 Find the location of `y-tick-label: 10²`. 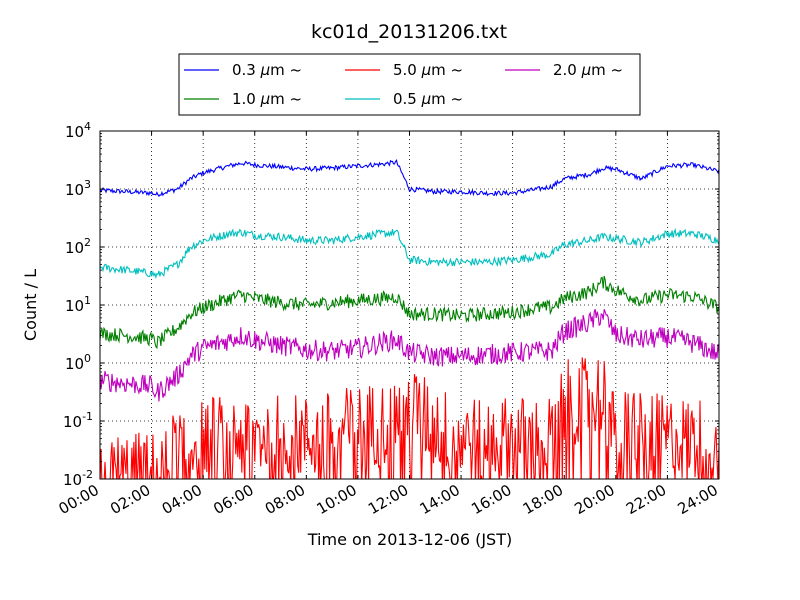

y-tick-label: 10² is located at coordinates (78, 246).